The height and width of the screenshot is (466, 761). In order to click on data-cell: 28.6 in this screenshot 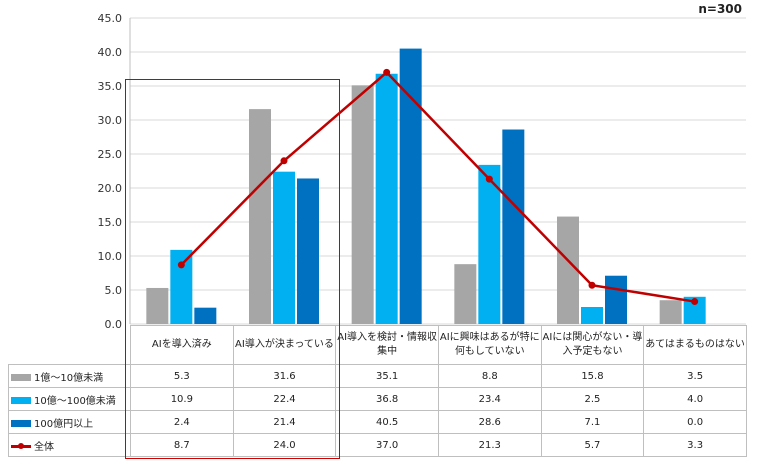, I will do `click(489, 422)`.